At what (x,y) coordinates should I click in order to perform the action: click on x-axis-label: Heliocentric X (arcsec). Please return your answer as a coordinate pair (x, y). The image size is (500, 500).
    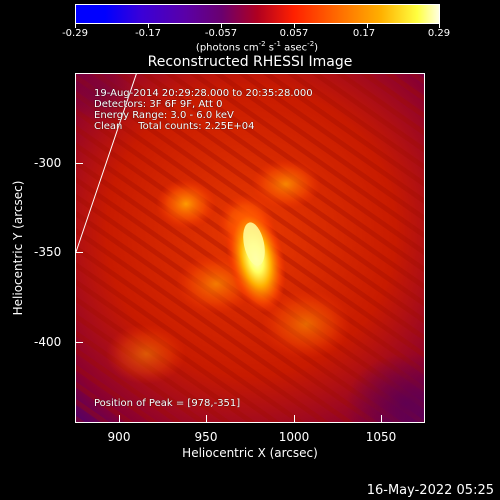
    Looking at the image, I should click on (250, 453).